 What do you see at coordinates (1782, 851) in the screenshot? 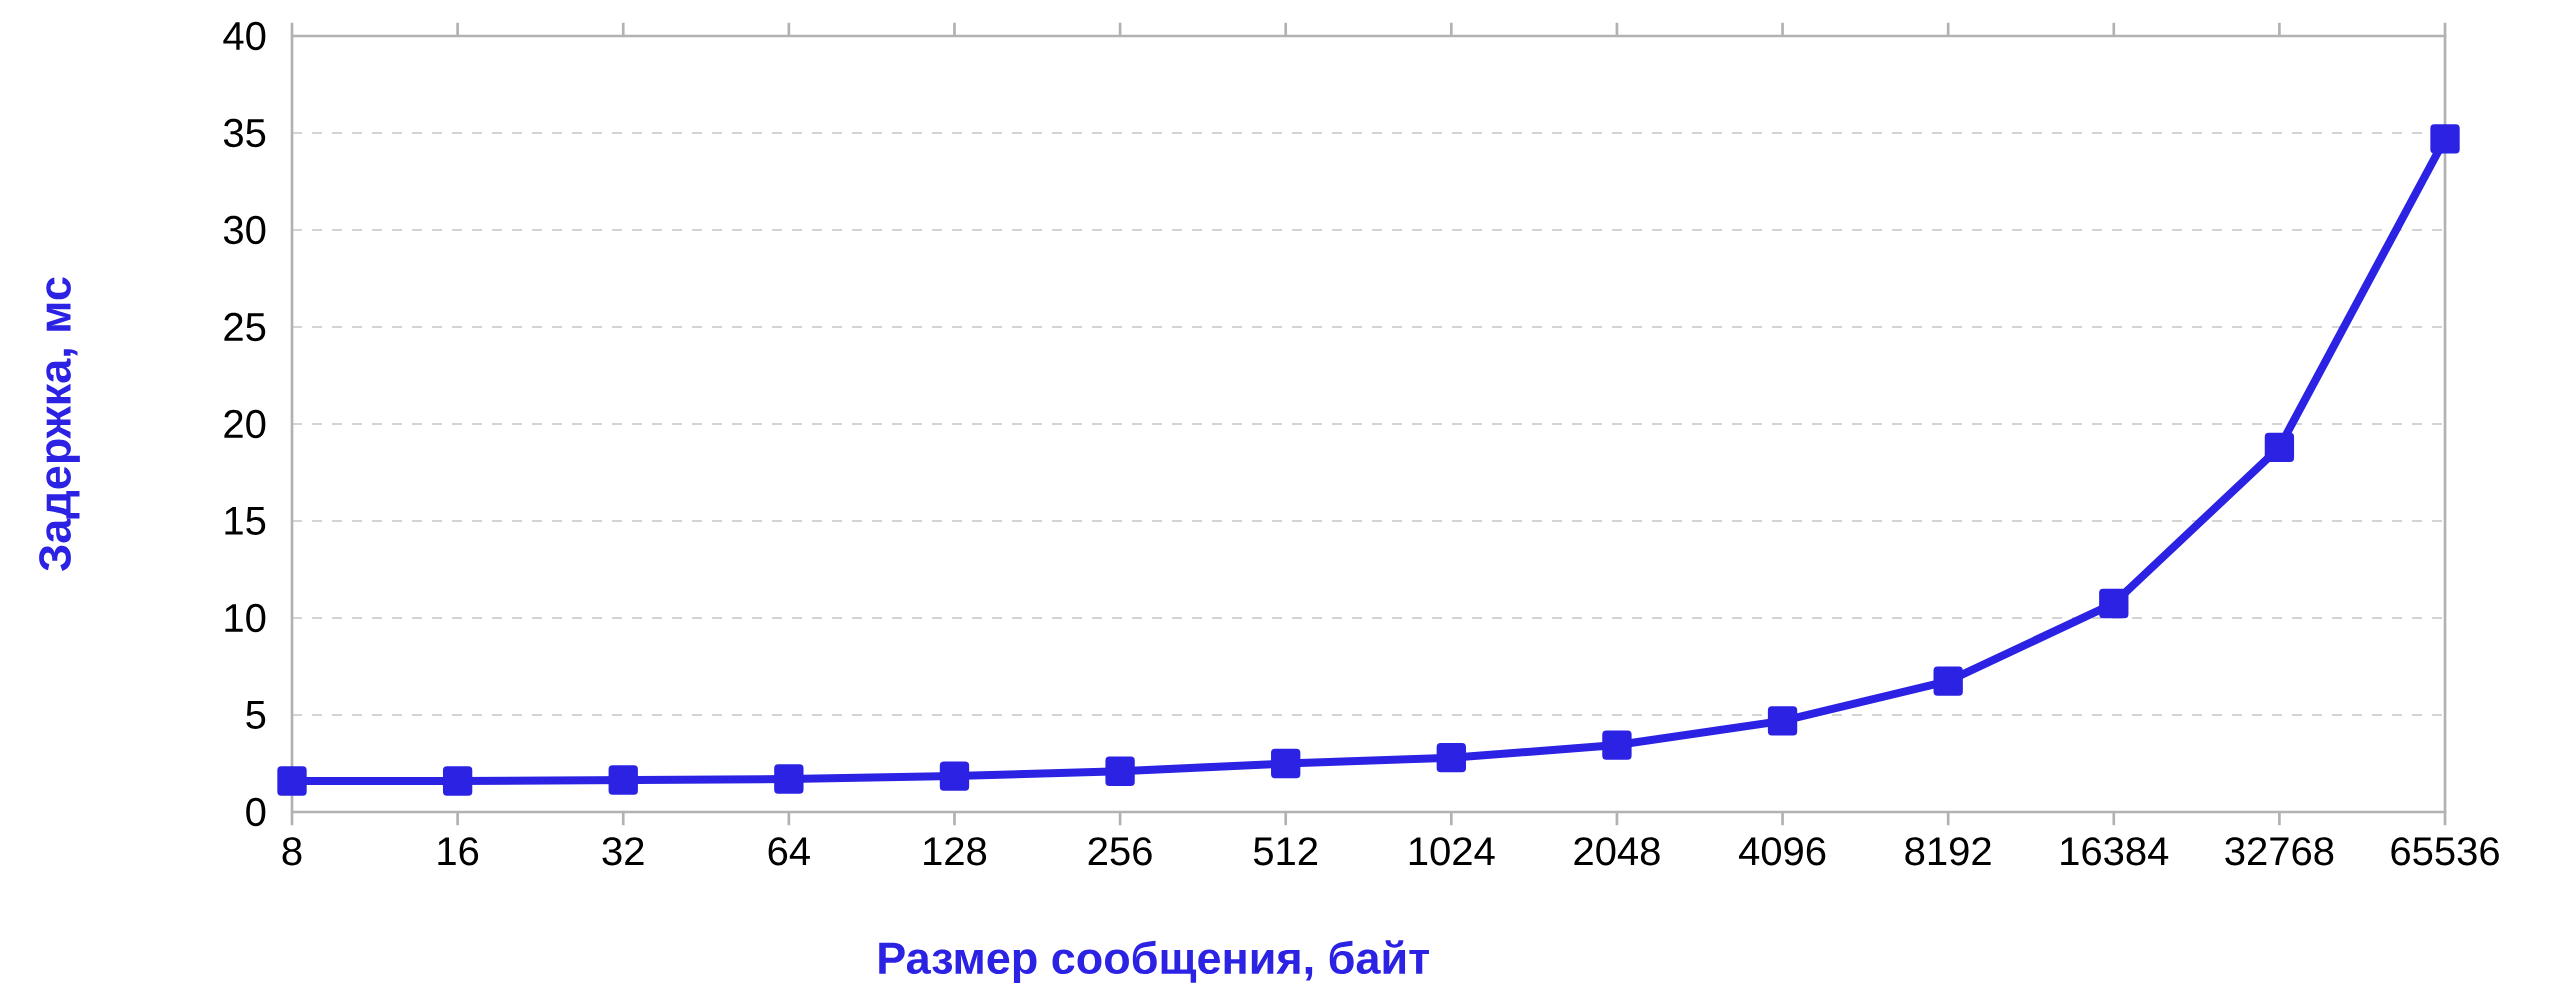
I see `x-tick-label: 4096` at bounding box center [1782, 851].